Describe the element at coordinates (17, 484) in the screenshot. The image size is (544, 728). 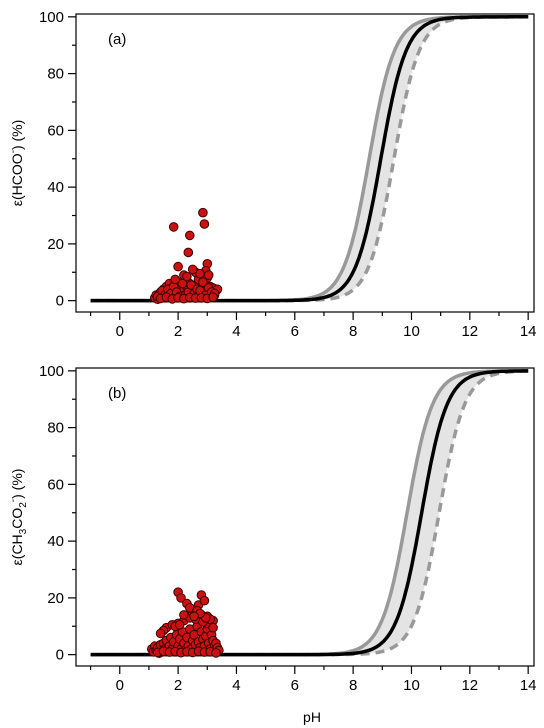
I see `y-axis-title-b-end: ) (%)` at that location.